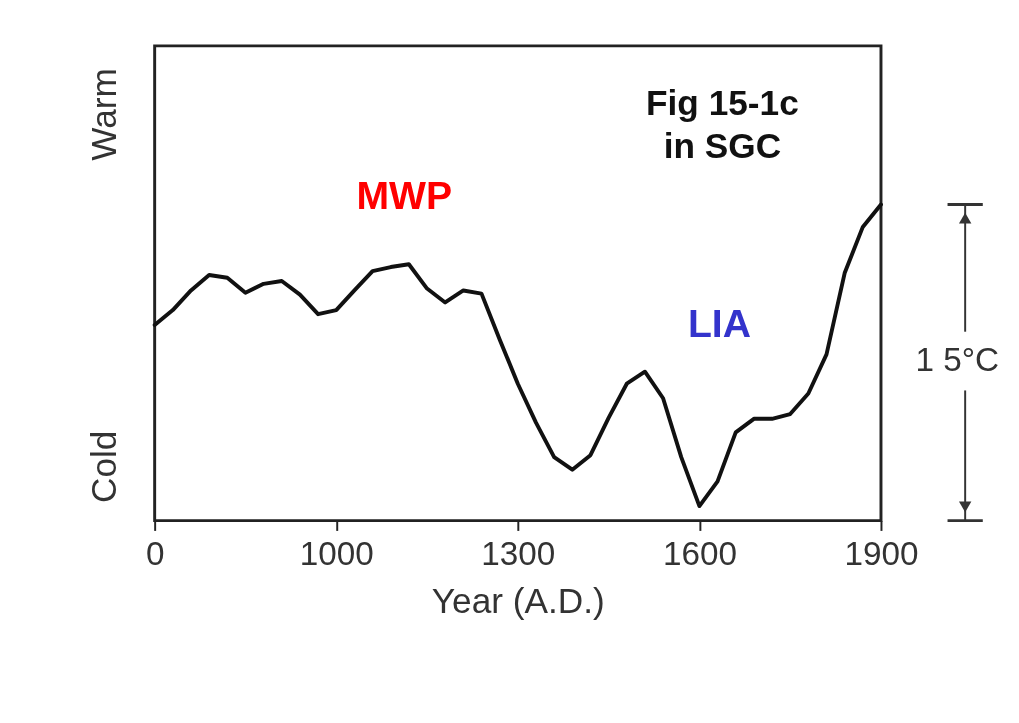 This screenshot has width=1019, height=723. What do you see at coordinates (699, 554) in the screenshot?
I see `x-tick-label: 1600` at bounding box center [699, 554].